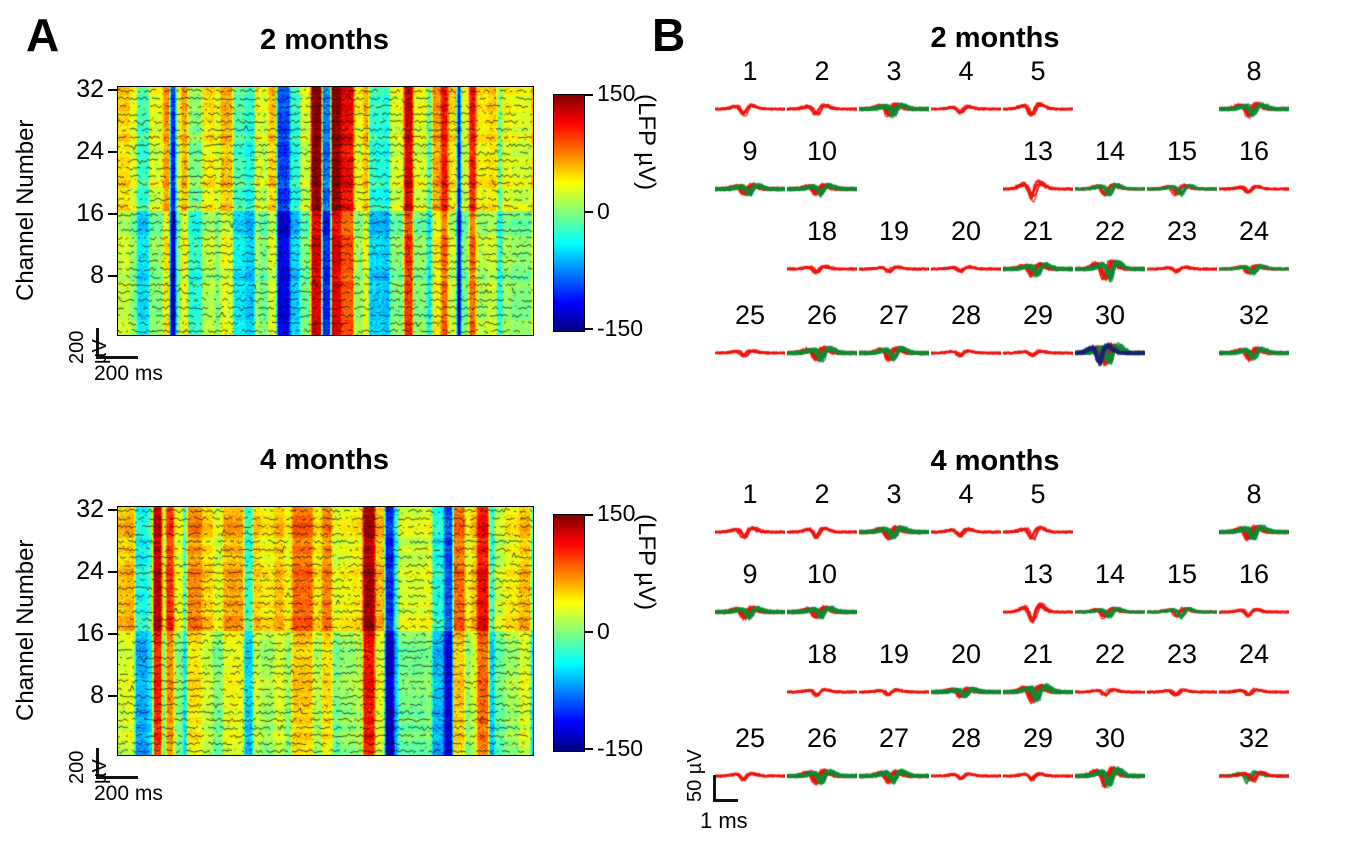  I want to click on group-title: 4 months, so click(995, 461).